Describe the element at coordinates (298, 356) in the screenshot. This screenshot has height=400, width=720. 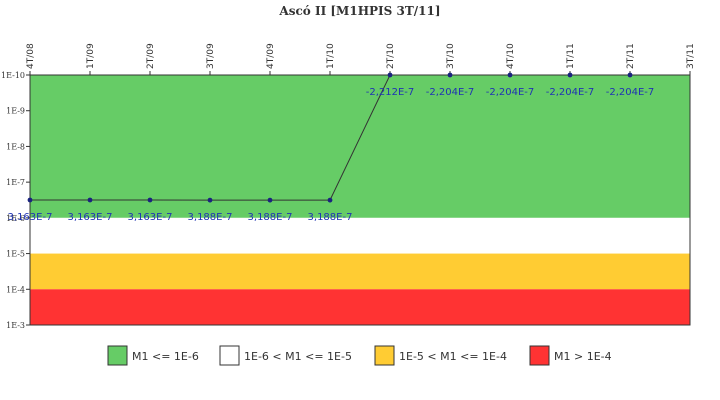
I see `legend-label: 1E-6 < M1 <= 1E-5` at that location.